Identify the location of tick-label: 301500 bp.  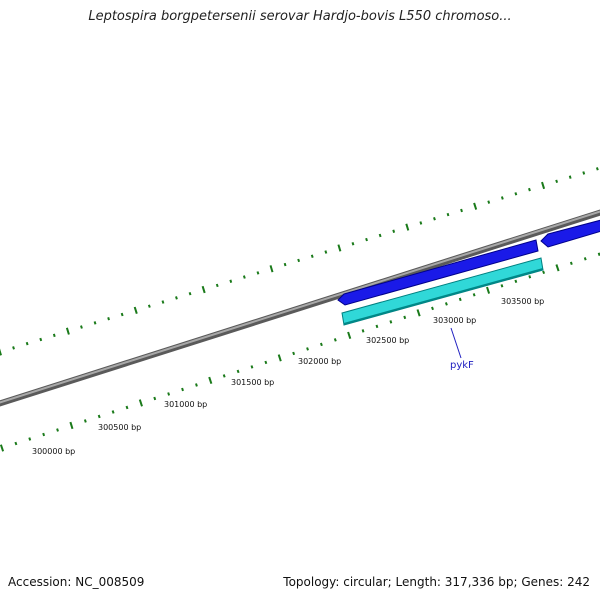
(252, 382).